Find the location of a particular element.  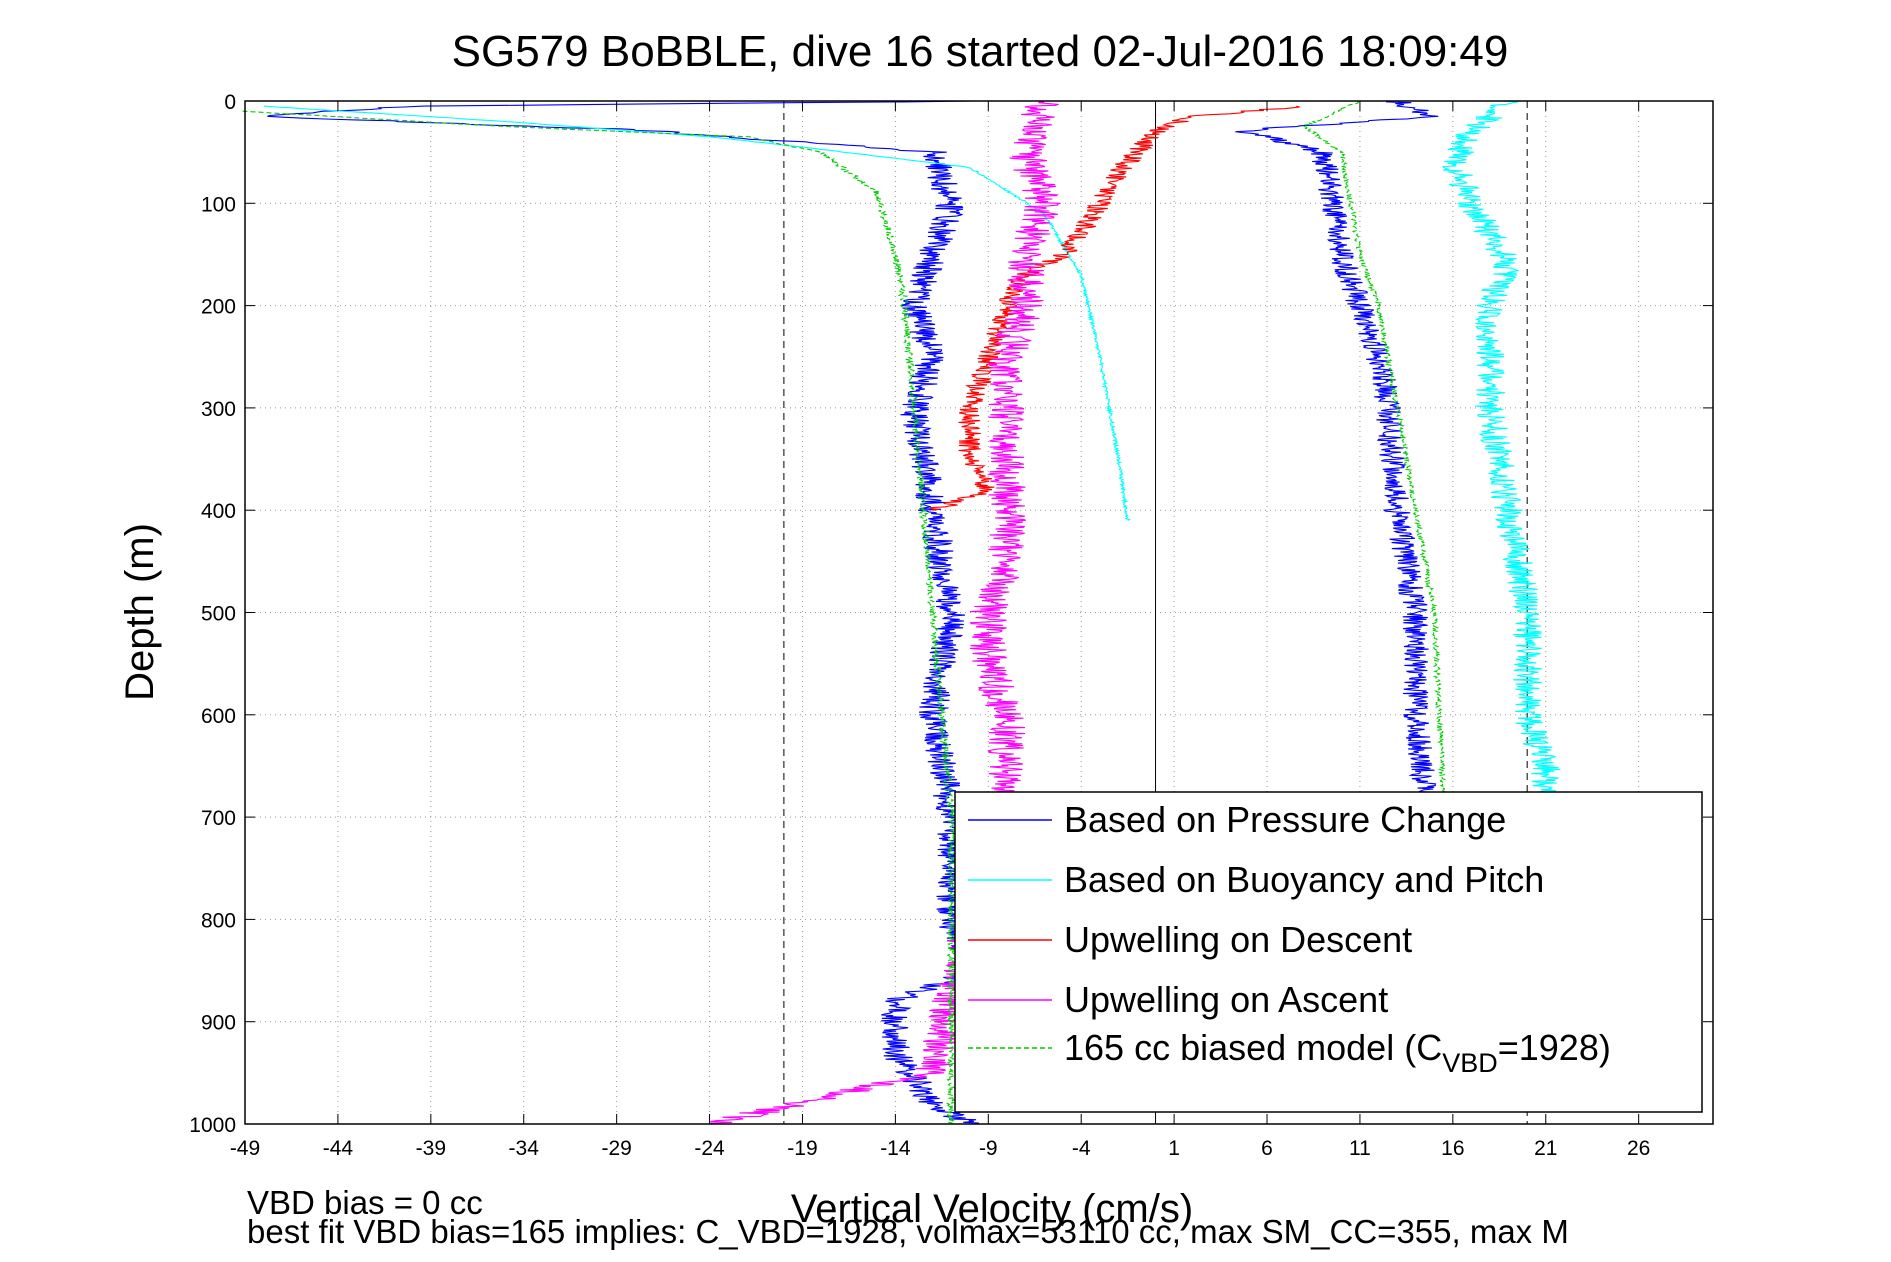

x-tick-label: -29 is located at coordinates (616, 1148).